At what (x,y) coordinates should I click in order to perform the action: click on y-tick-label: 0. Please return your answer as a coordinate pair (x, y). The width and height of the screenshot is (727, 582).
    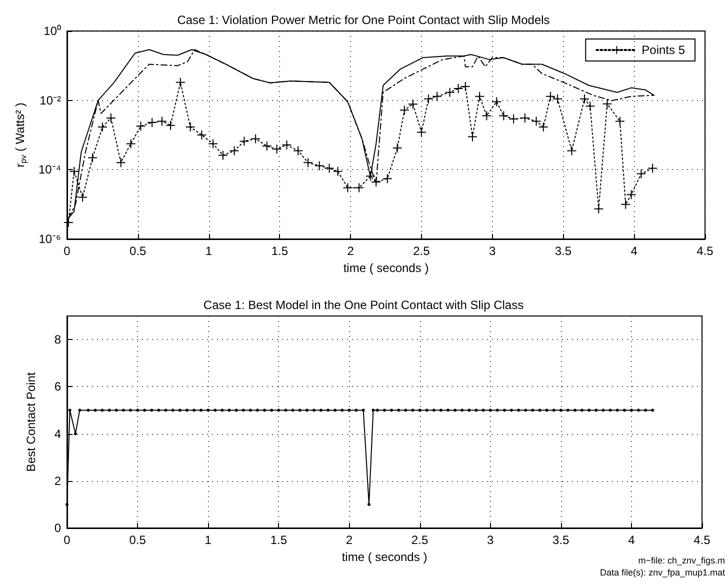
    Looking at the image, I should click on (58, 528).